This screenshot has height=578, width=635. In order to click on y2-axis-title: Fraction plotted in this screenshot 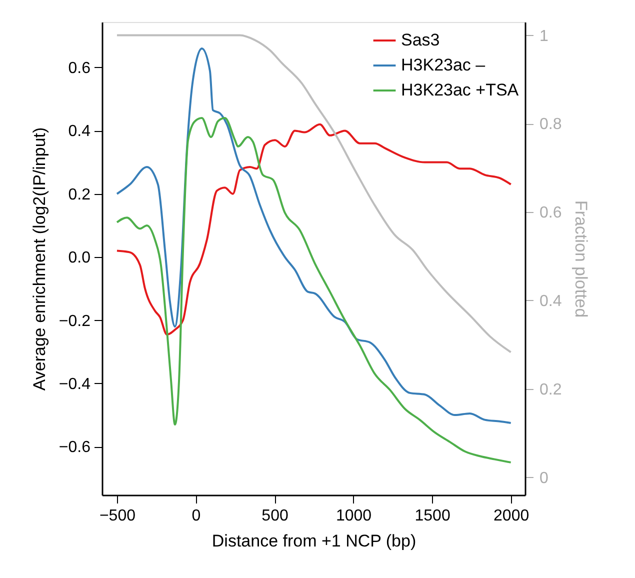, I will do `click(581, 259)`.